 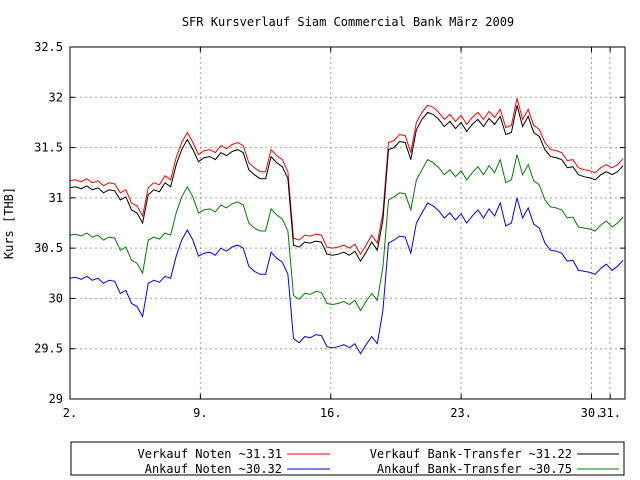 What do you see at coordinates (592, 413) in the screenshot?
I see `x-tick-label: 30.` at bounding box center [592, 413].